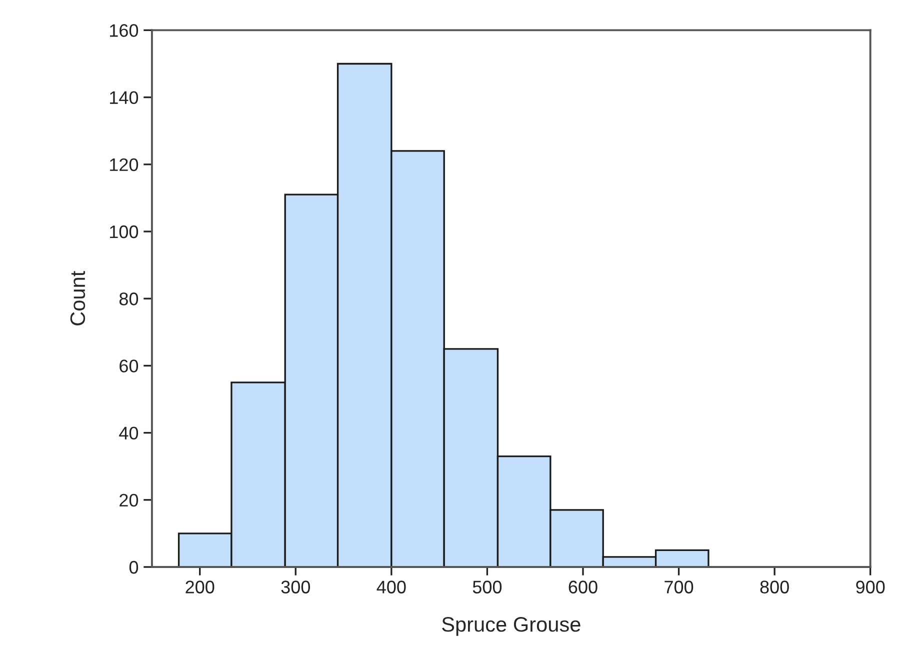  Describe the element at coordinates (679, 587) in the screenshot. I see `x-tick-label: 700` at that location.